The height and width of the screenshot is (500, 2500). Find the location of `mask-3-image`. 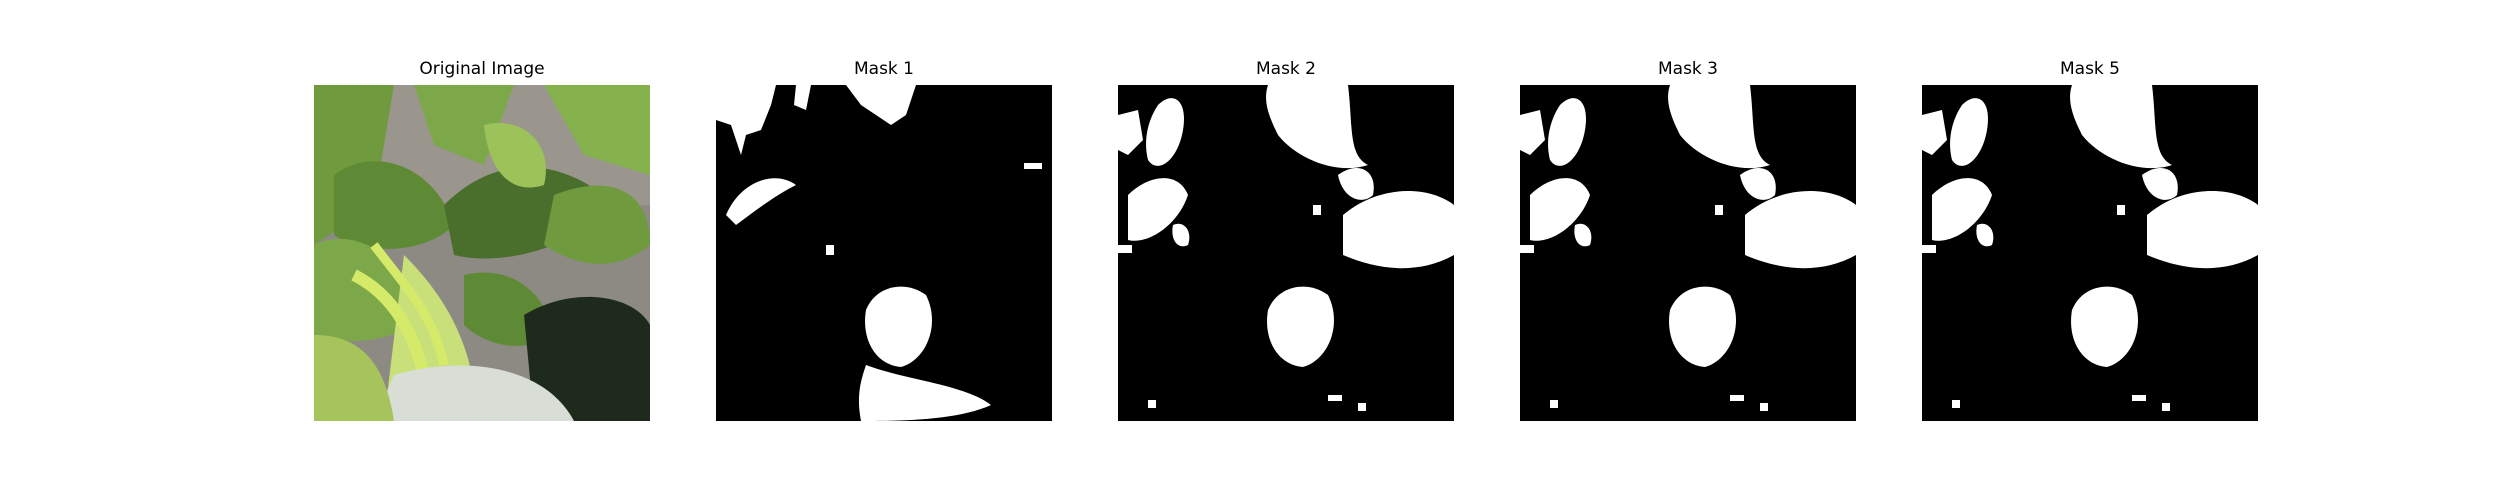

mask-3-image is located at coordinates (1688, 253).